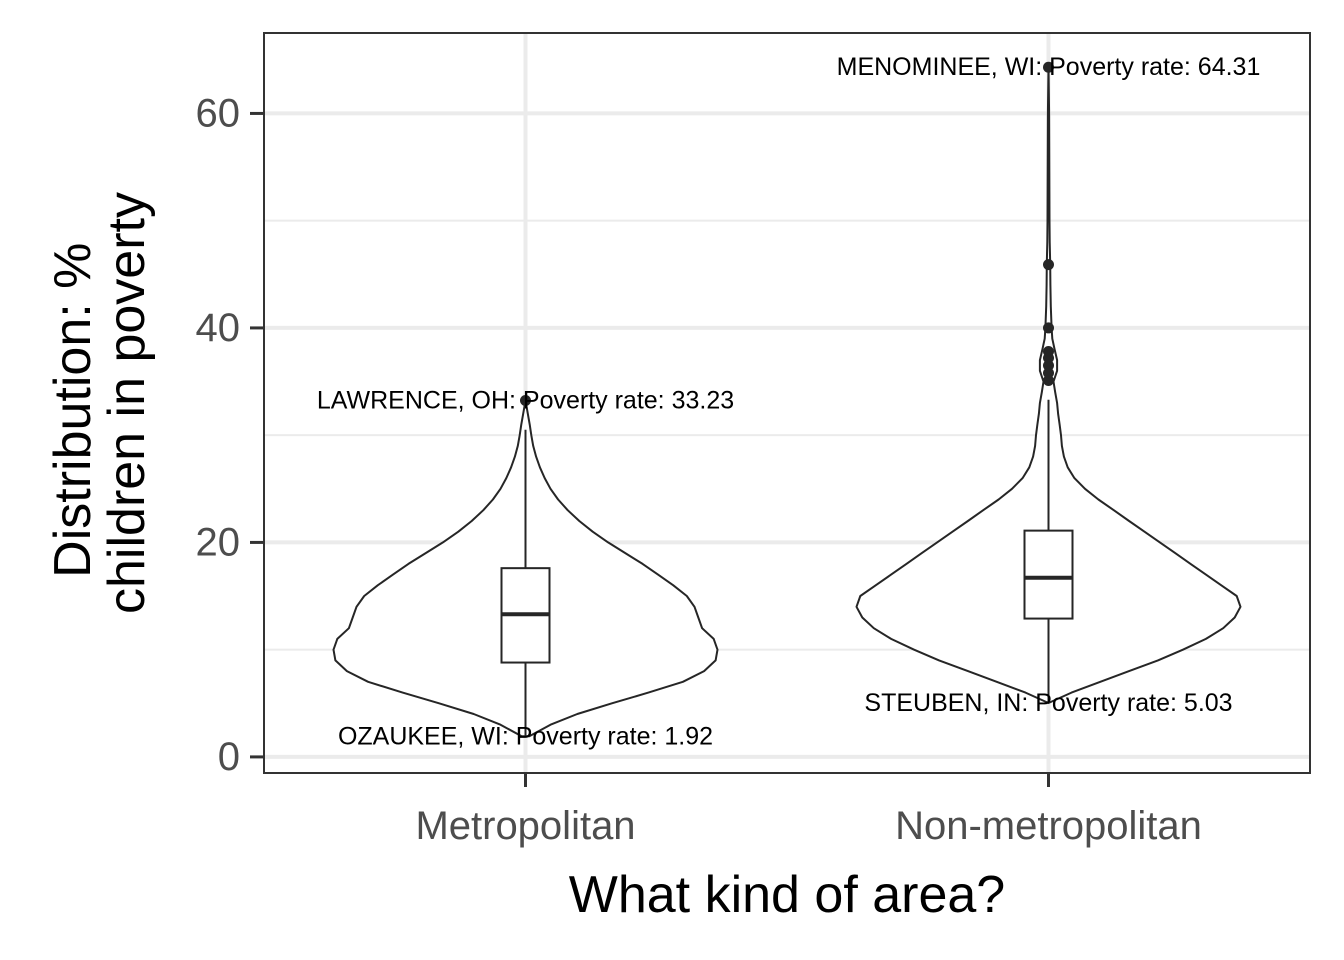 The image size is (1344, 960). Describe the element at coordinates (229, 757) in the screenshot. I see `y-tick-label: 0` at that location.